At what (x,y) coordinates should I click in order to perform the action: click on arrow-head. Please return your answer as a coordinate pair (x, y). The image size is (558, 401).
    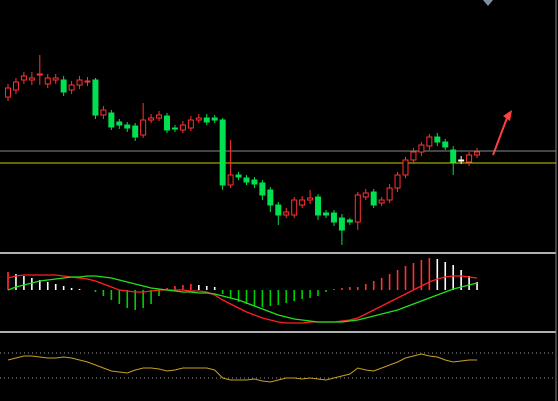
    Looking at the image, I should click on (507, 115).